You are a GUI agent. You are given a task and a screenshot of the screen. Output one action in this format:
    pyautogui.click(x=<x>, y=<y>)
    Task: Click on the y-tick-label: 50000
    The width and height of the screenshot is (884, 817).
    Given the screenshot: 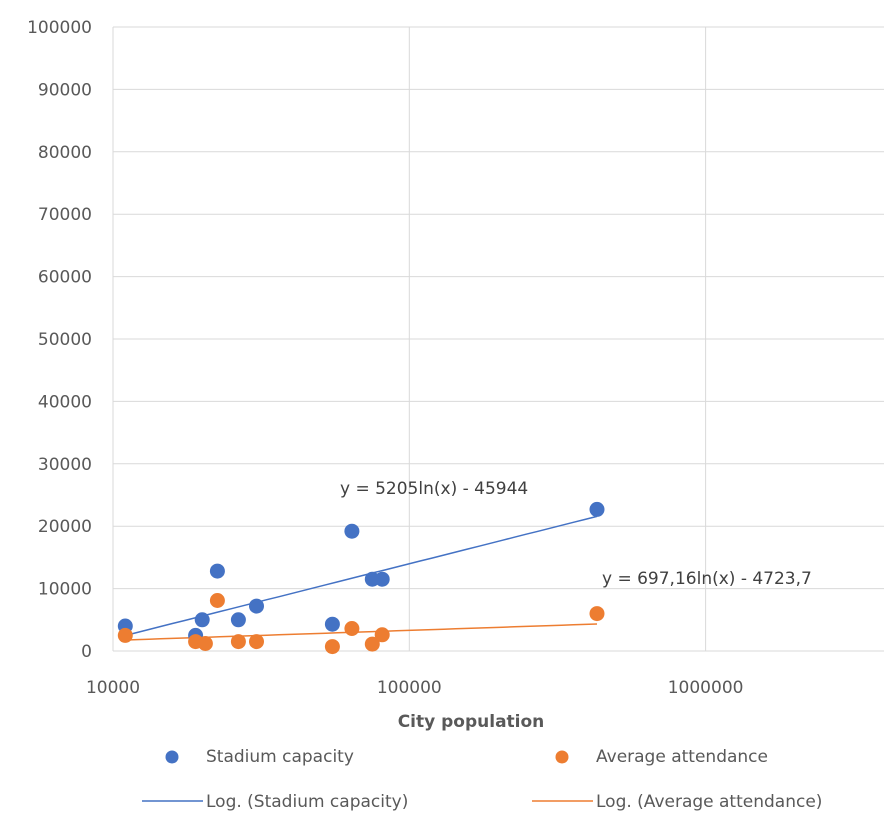 What is the action you would take?
    pyautogui.click(x=65, y=340)
    